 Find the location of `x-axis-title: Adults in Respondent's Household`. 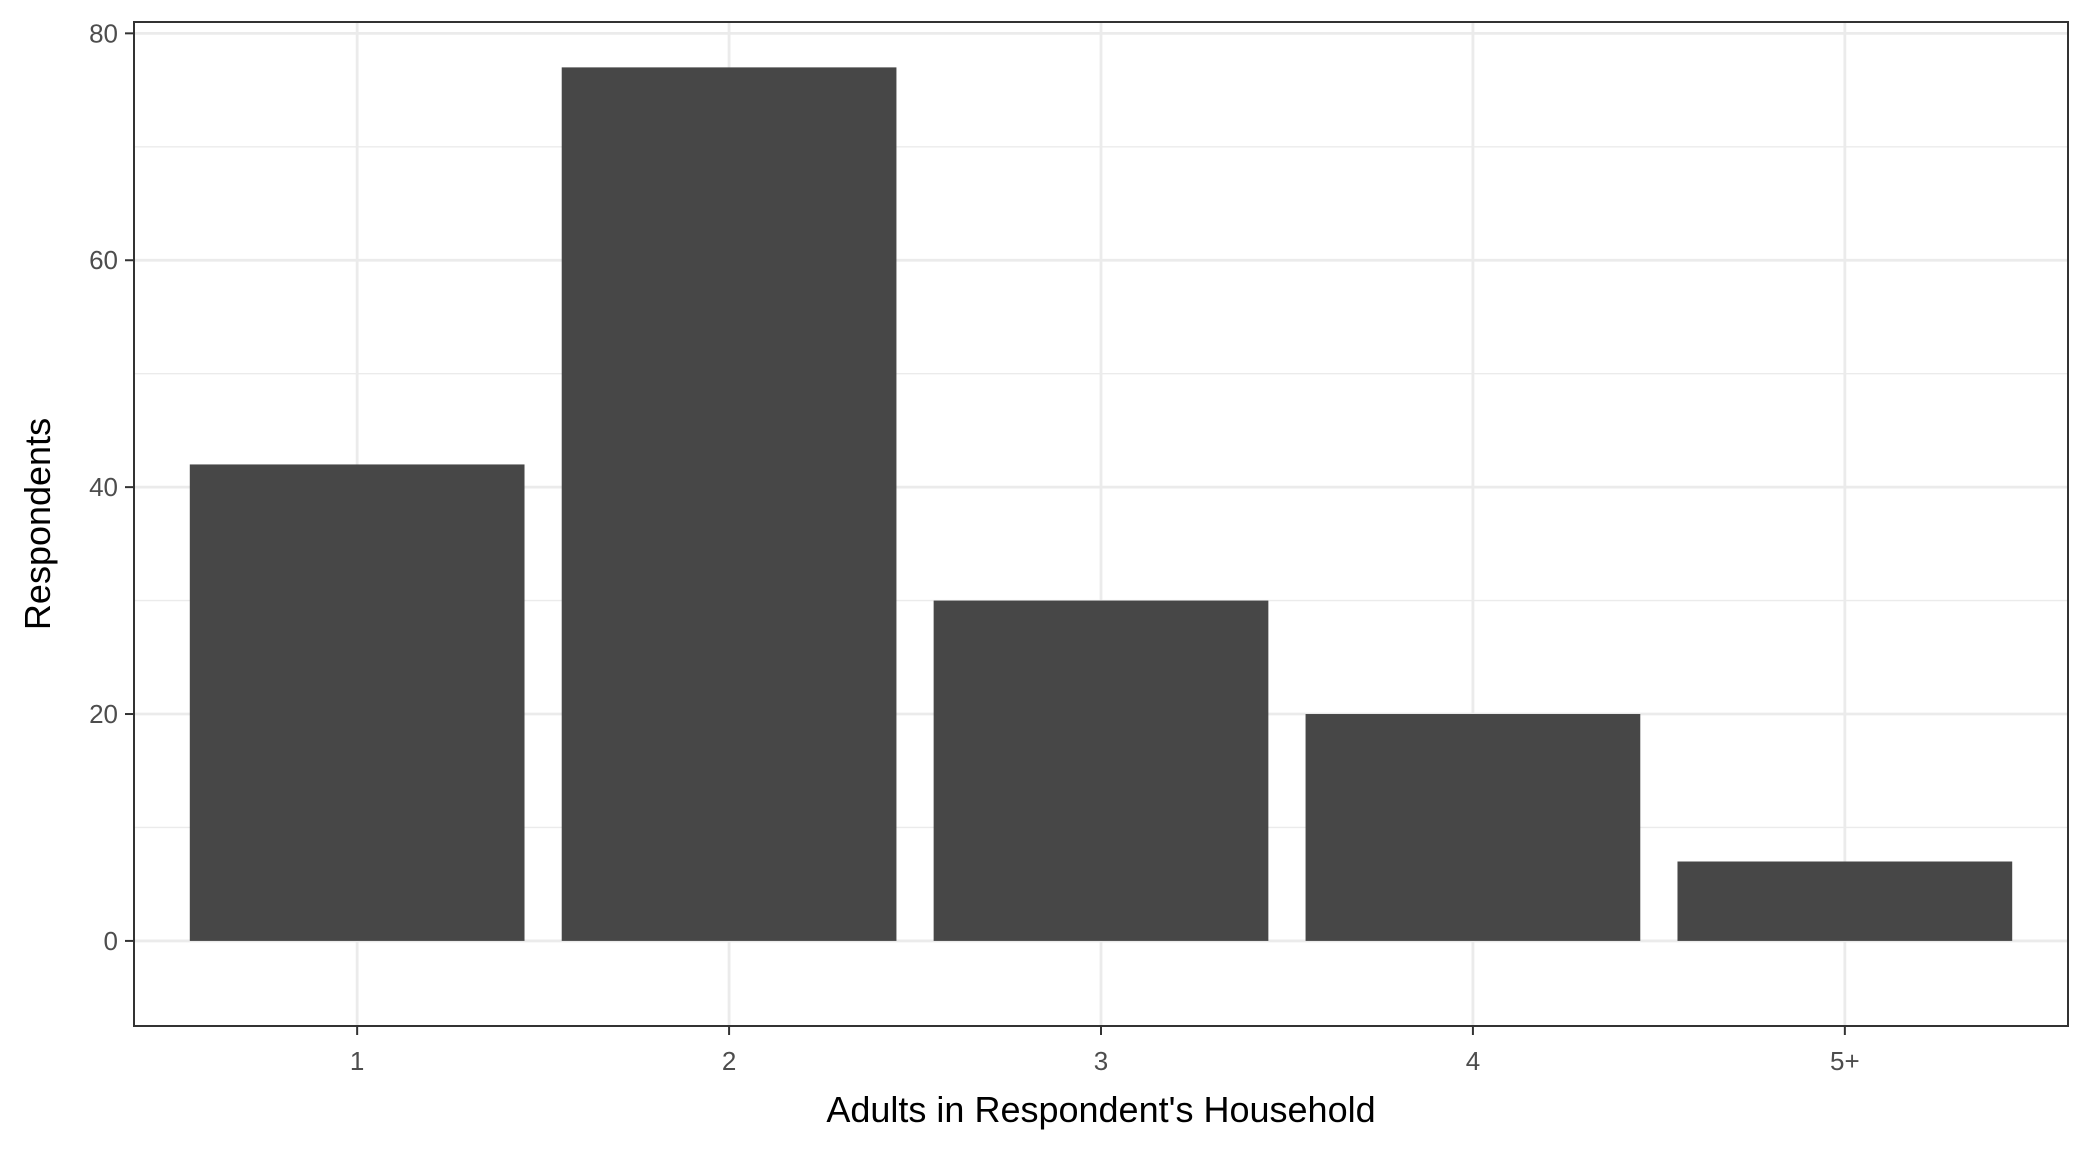

x-axis-title: Adults in Respondent's Household is located at coordinates (1100, 1109).